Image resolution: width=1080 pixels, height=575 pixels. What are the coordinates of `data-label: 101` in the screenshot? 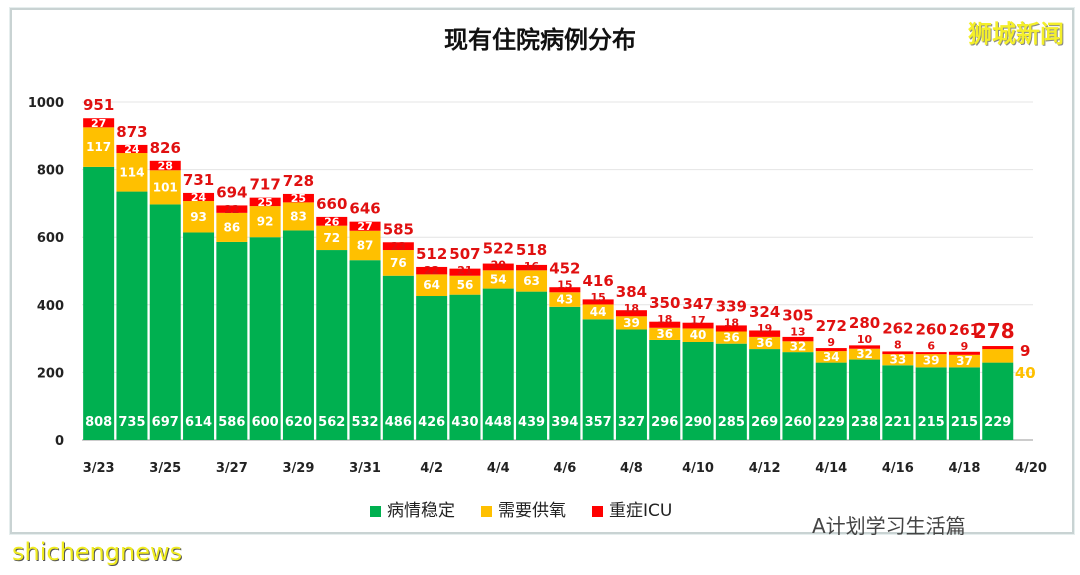 It's located at (165, 187).